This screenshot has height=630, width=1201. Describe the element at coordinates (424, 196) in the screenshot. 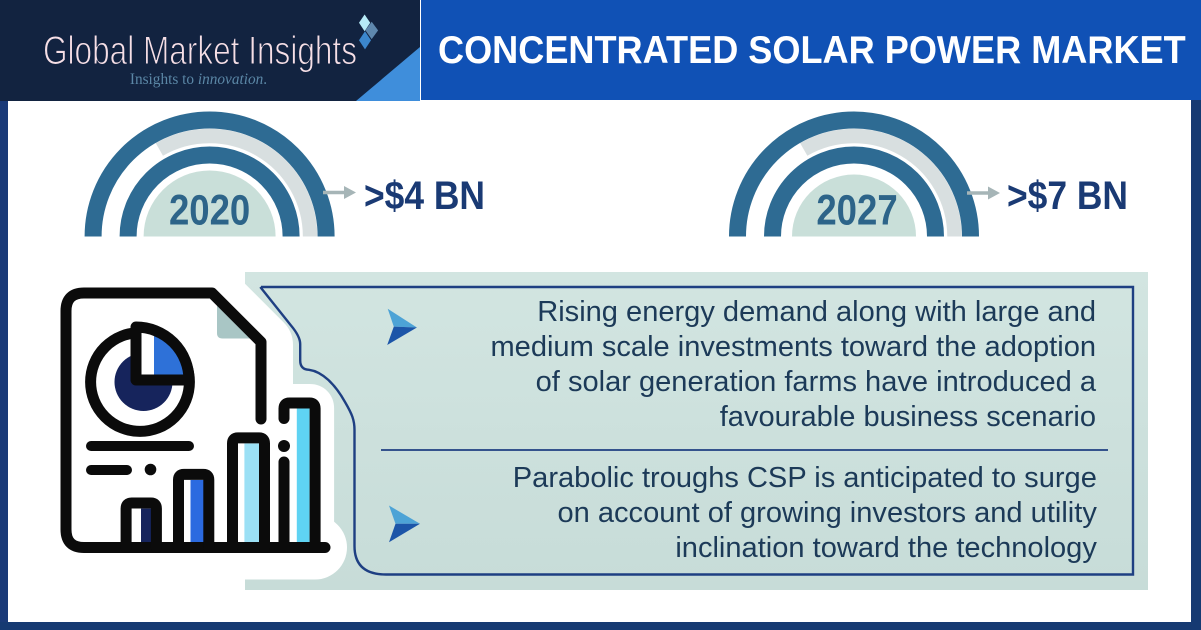

I see `svg-text: >$4 BN` at that location.